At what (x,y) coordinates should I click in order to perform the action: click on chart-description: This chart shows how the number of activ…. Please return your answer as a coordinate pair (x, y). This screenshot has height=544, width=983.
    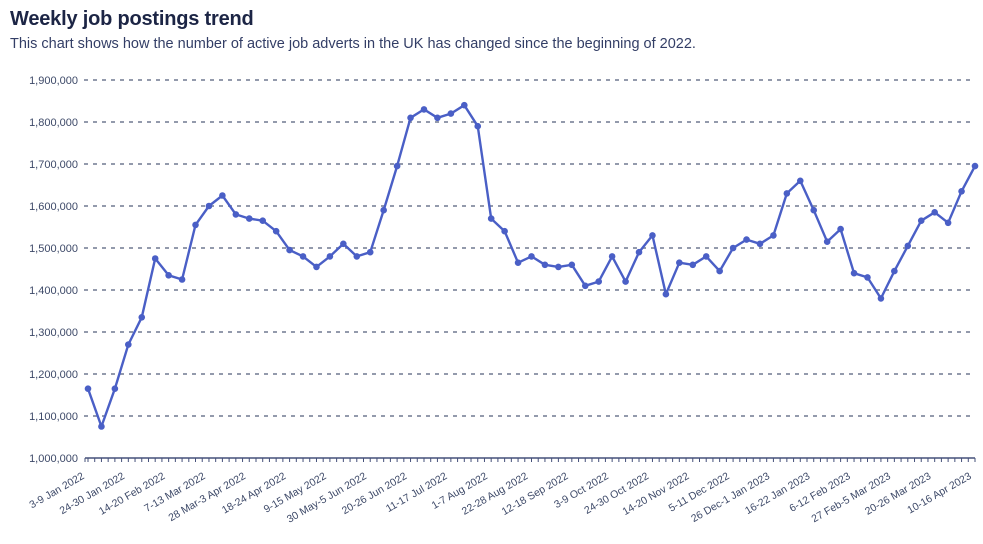
    Looking at the image, I should click on (353, 44).